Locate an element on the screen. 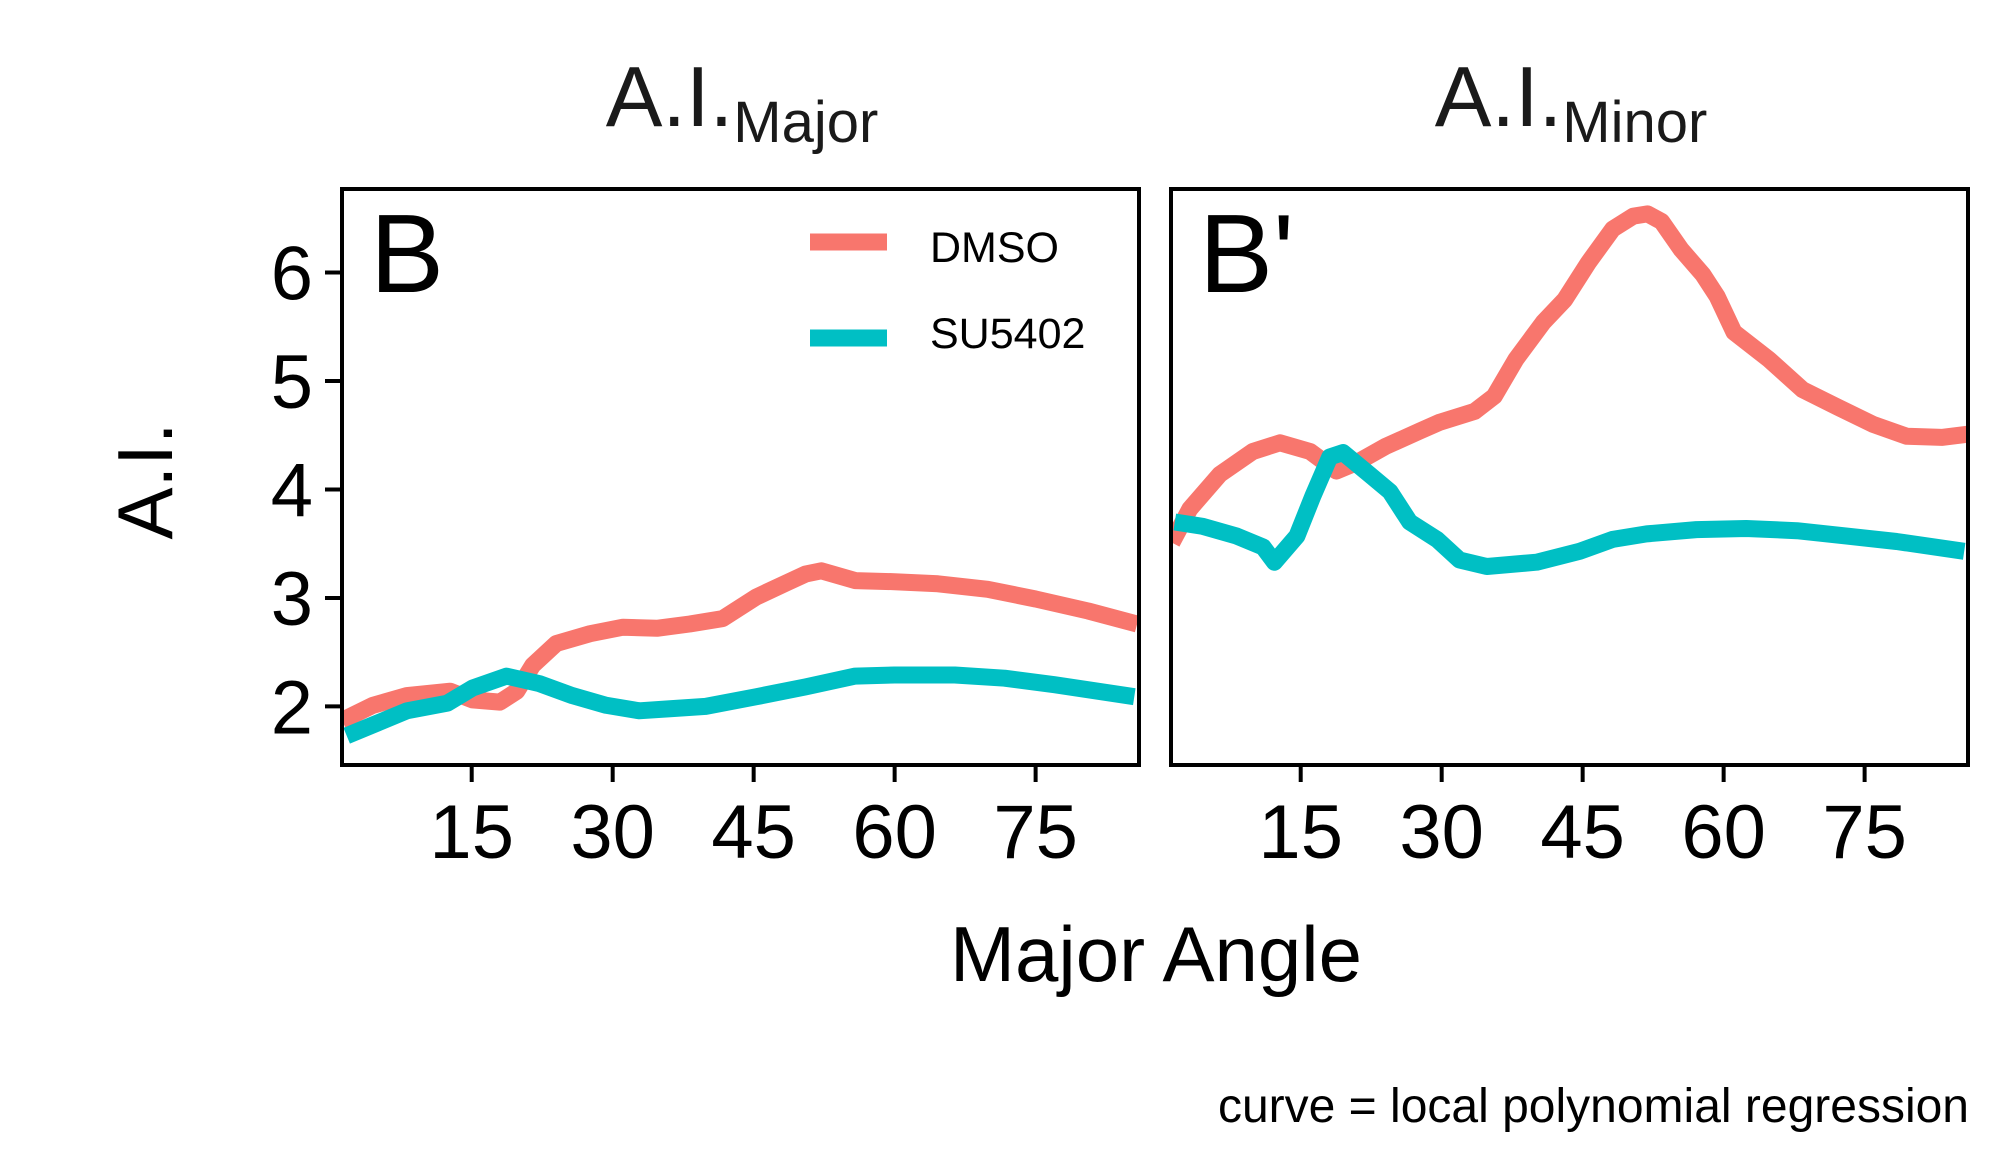  x-axis-title: Major Angle is located at coordinates (1156, 954).